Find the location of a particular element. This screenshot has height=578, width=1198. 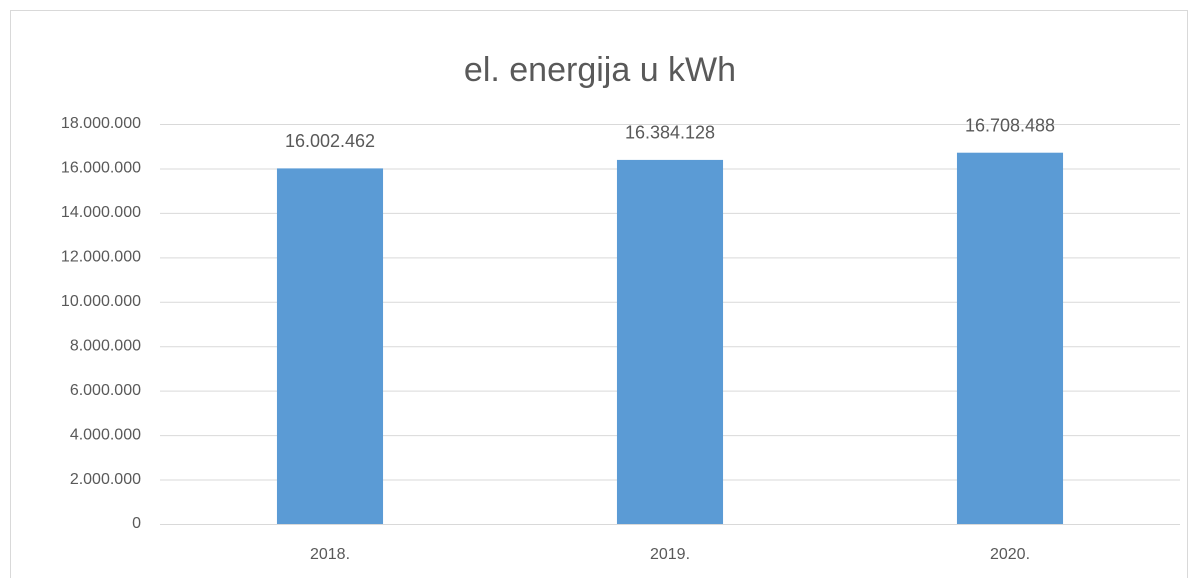

y-tick-label: 8.000.000 is located at coordinates (105, 345).